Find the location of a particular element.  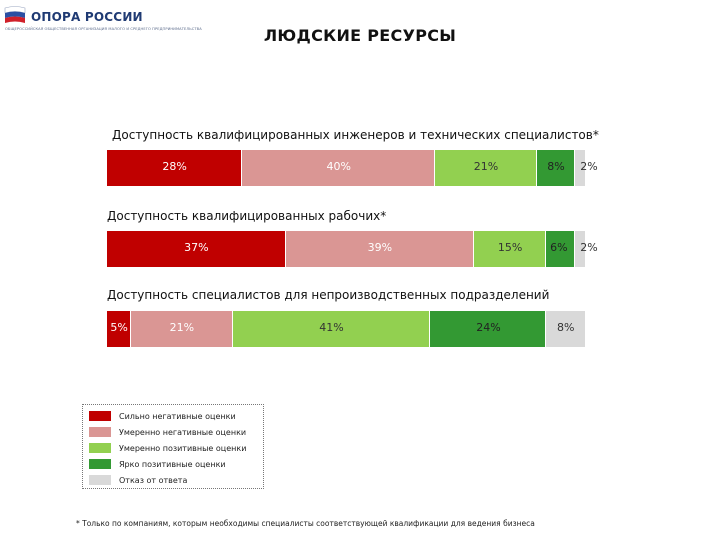

data-label: 40% is located at coordinates (338, 166).